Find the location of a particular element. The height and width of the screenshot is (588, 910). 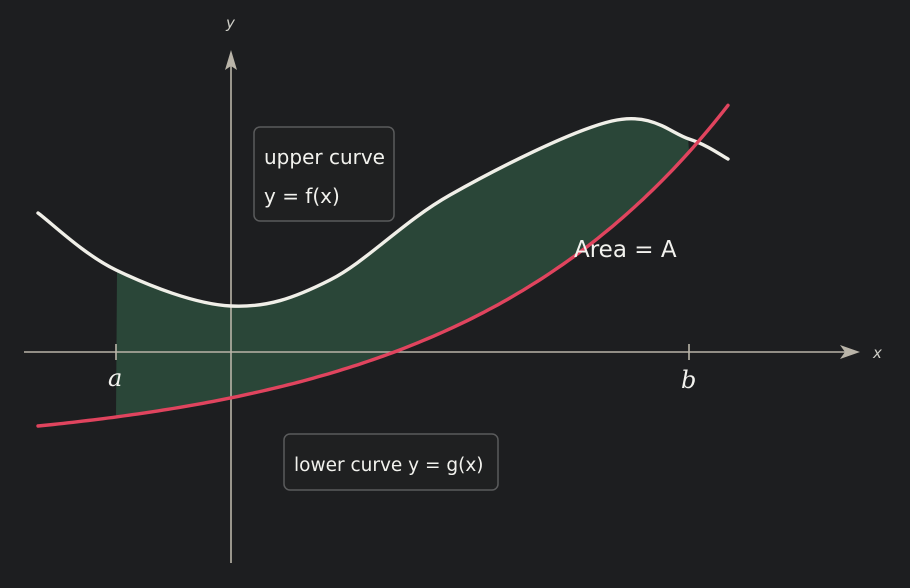

x-axis-label: x is located at coordinates (877, 353).